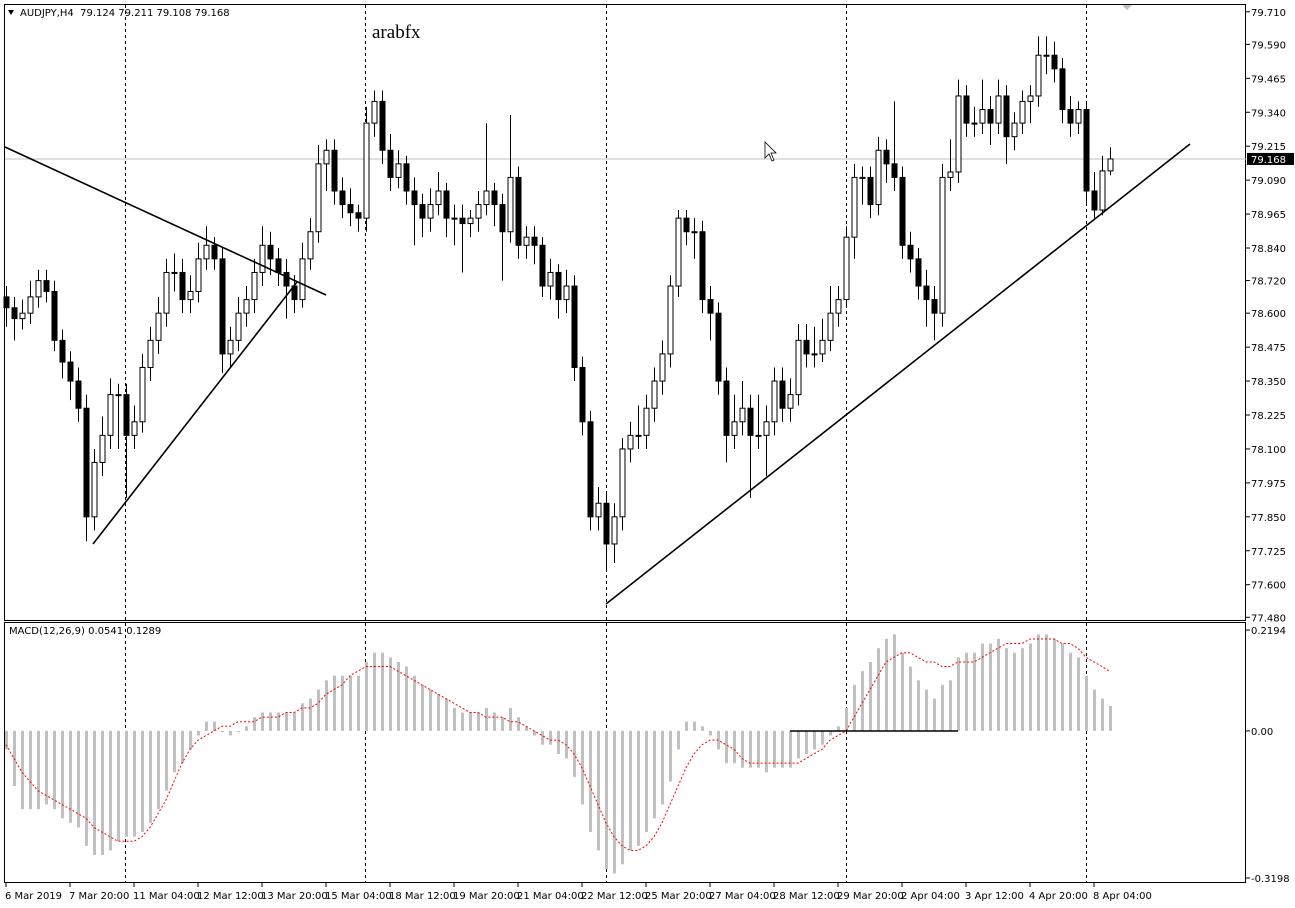  I want to click on y-tick-label: 78.840, so click(1268, 249).